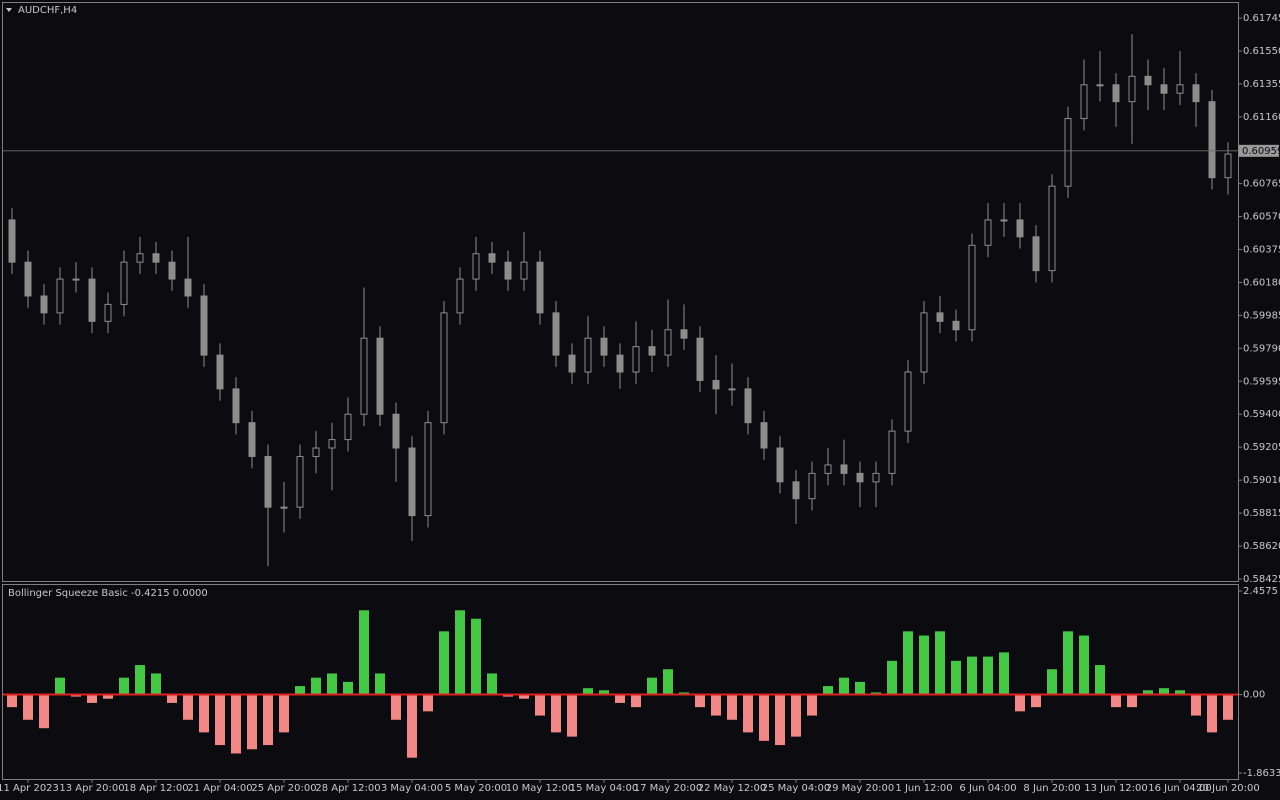  I want to click on x-tick-label: 29 May 20:00, so click(860, 788).